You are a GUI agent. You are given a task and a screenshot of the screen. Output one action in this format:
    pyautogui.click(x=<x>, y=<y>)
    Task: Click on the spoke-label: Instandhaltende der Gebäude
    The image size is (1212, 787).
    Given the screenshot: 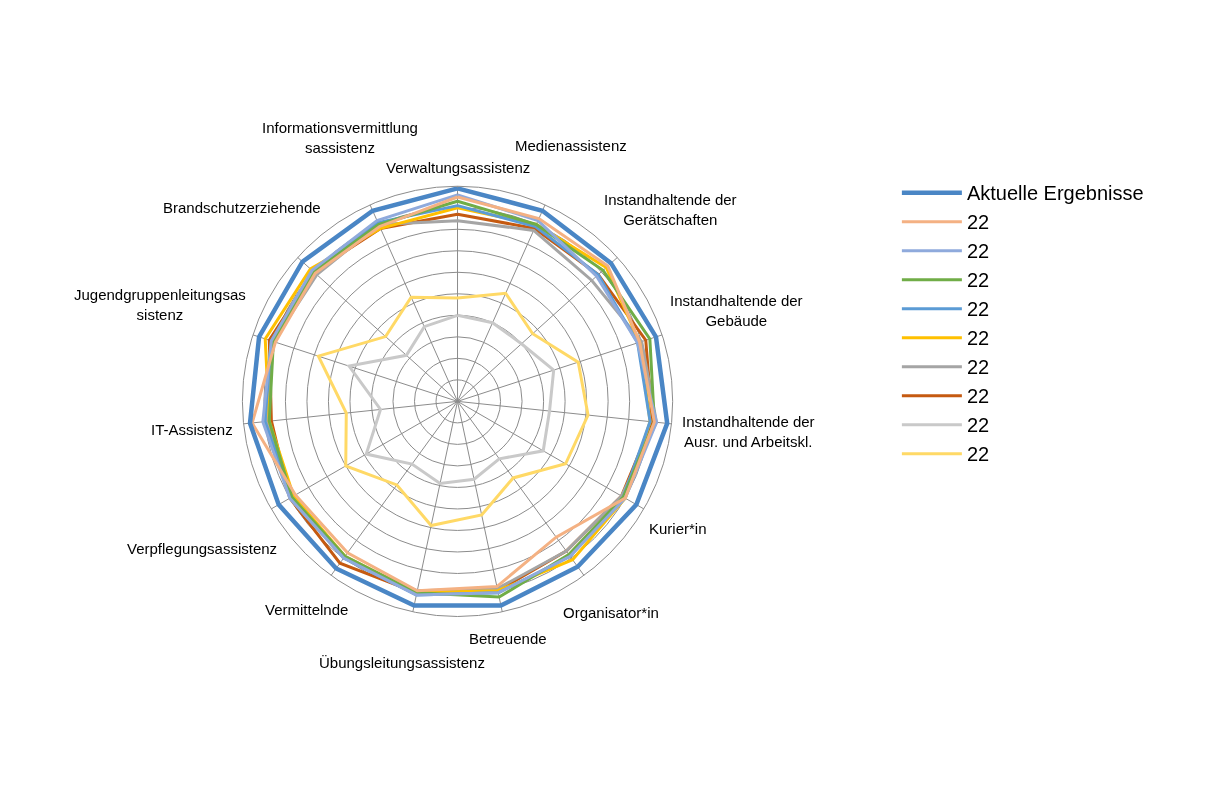 What is the action you would take?
    pyautogui.click(x=736, y=310)
    